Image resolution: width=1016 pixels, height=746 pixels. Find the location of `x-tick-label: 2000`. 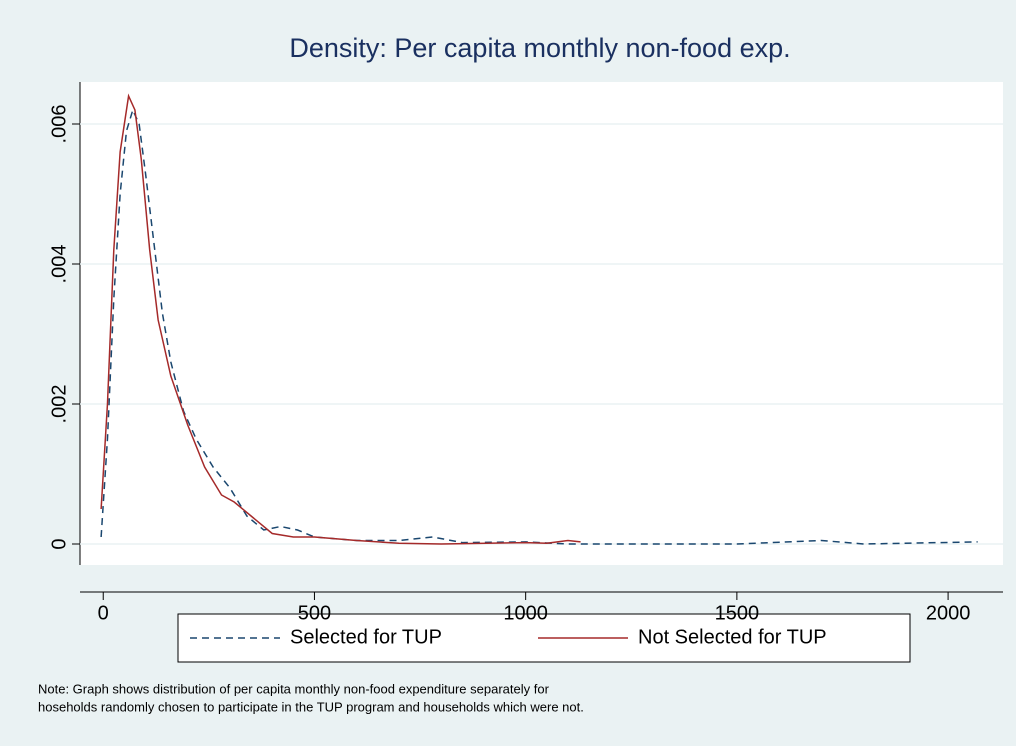

x-tick-label: 2000 is located at coordinates (948, 613).